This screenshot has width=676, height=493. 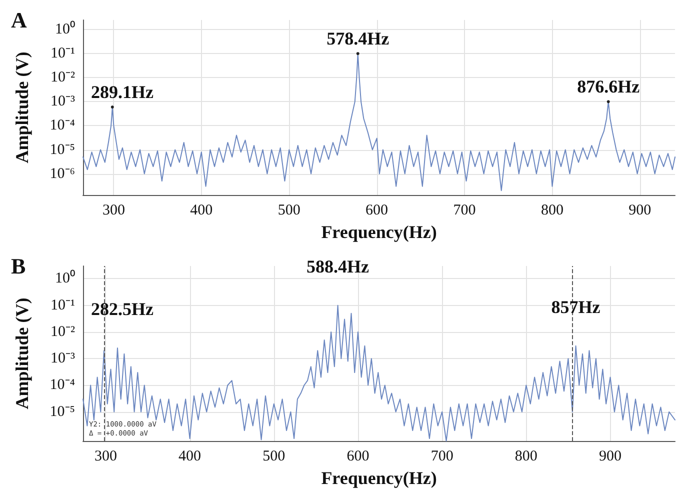 What do you see at coordinates (19, 20) in the screenshot?
I see `chart-title: A` at bounding box center [19, 20].